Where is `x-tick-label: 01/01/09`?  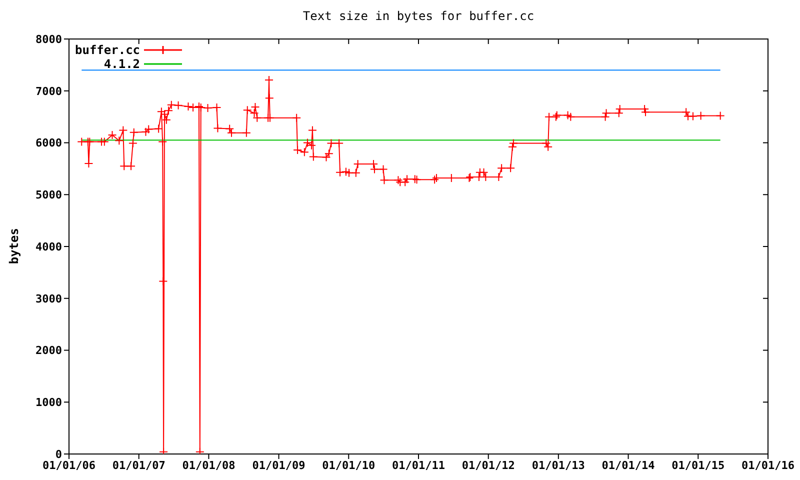
x-tick-label: 01/01/09 is located at coordinates (279, 465).